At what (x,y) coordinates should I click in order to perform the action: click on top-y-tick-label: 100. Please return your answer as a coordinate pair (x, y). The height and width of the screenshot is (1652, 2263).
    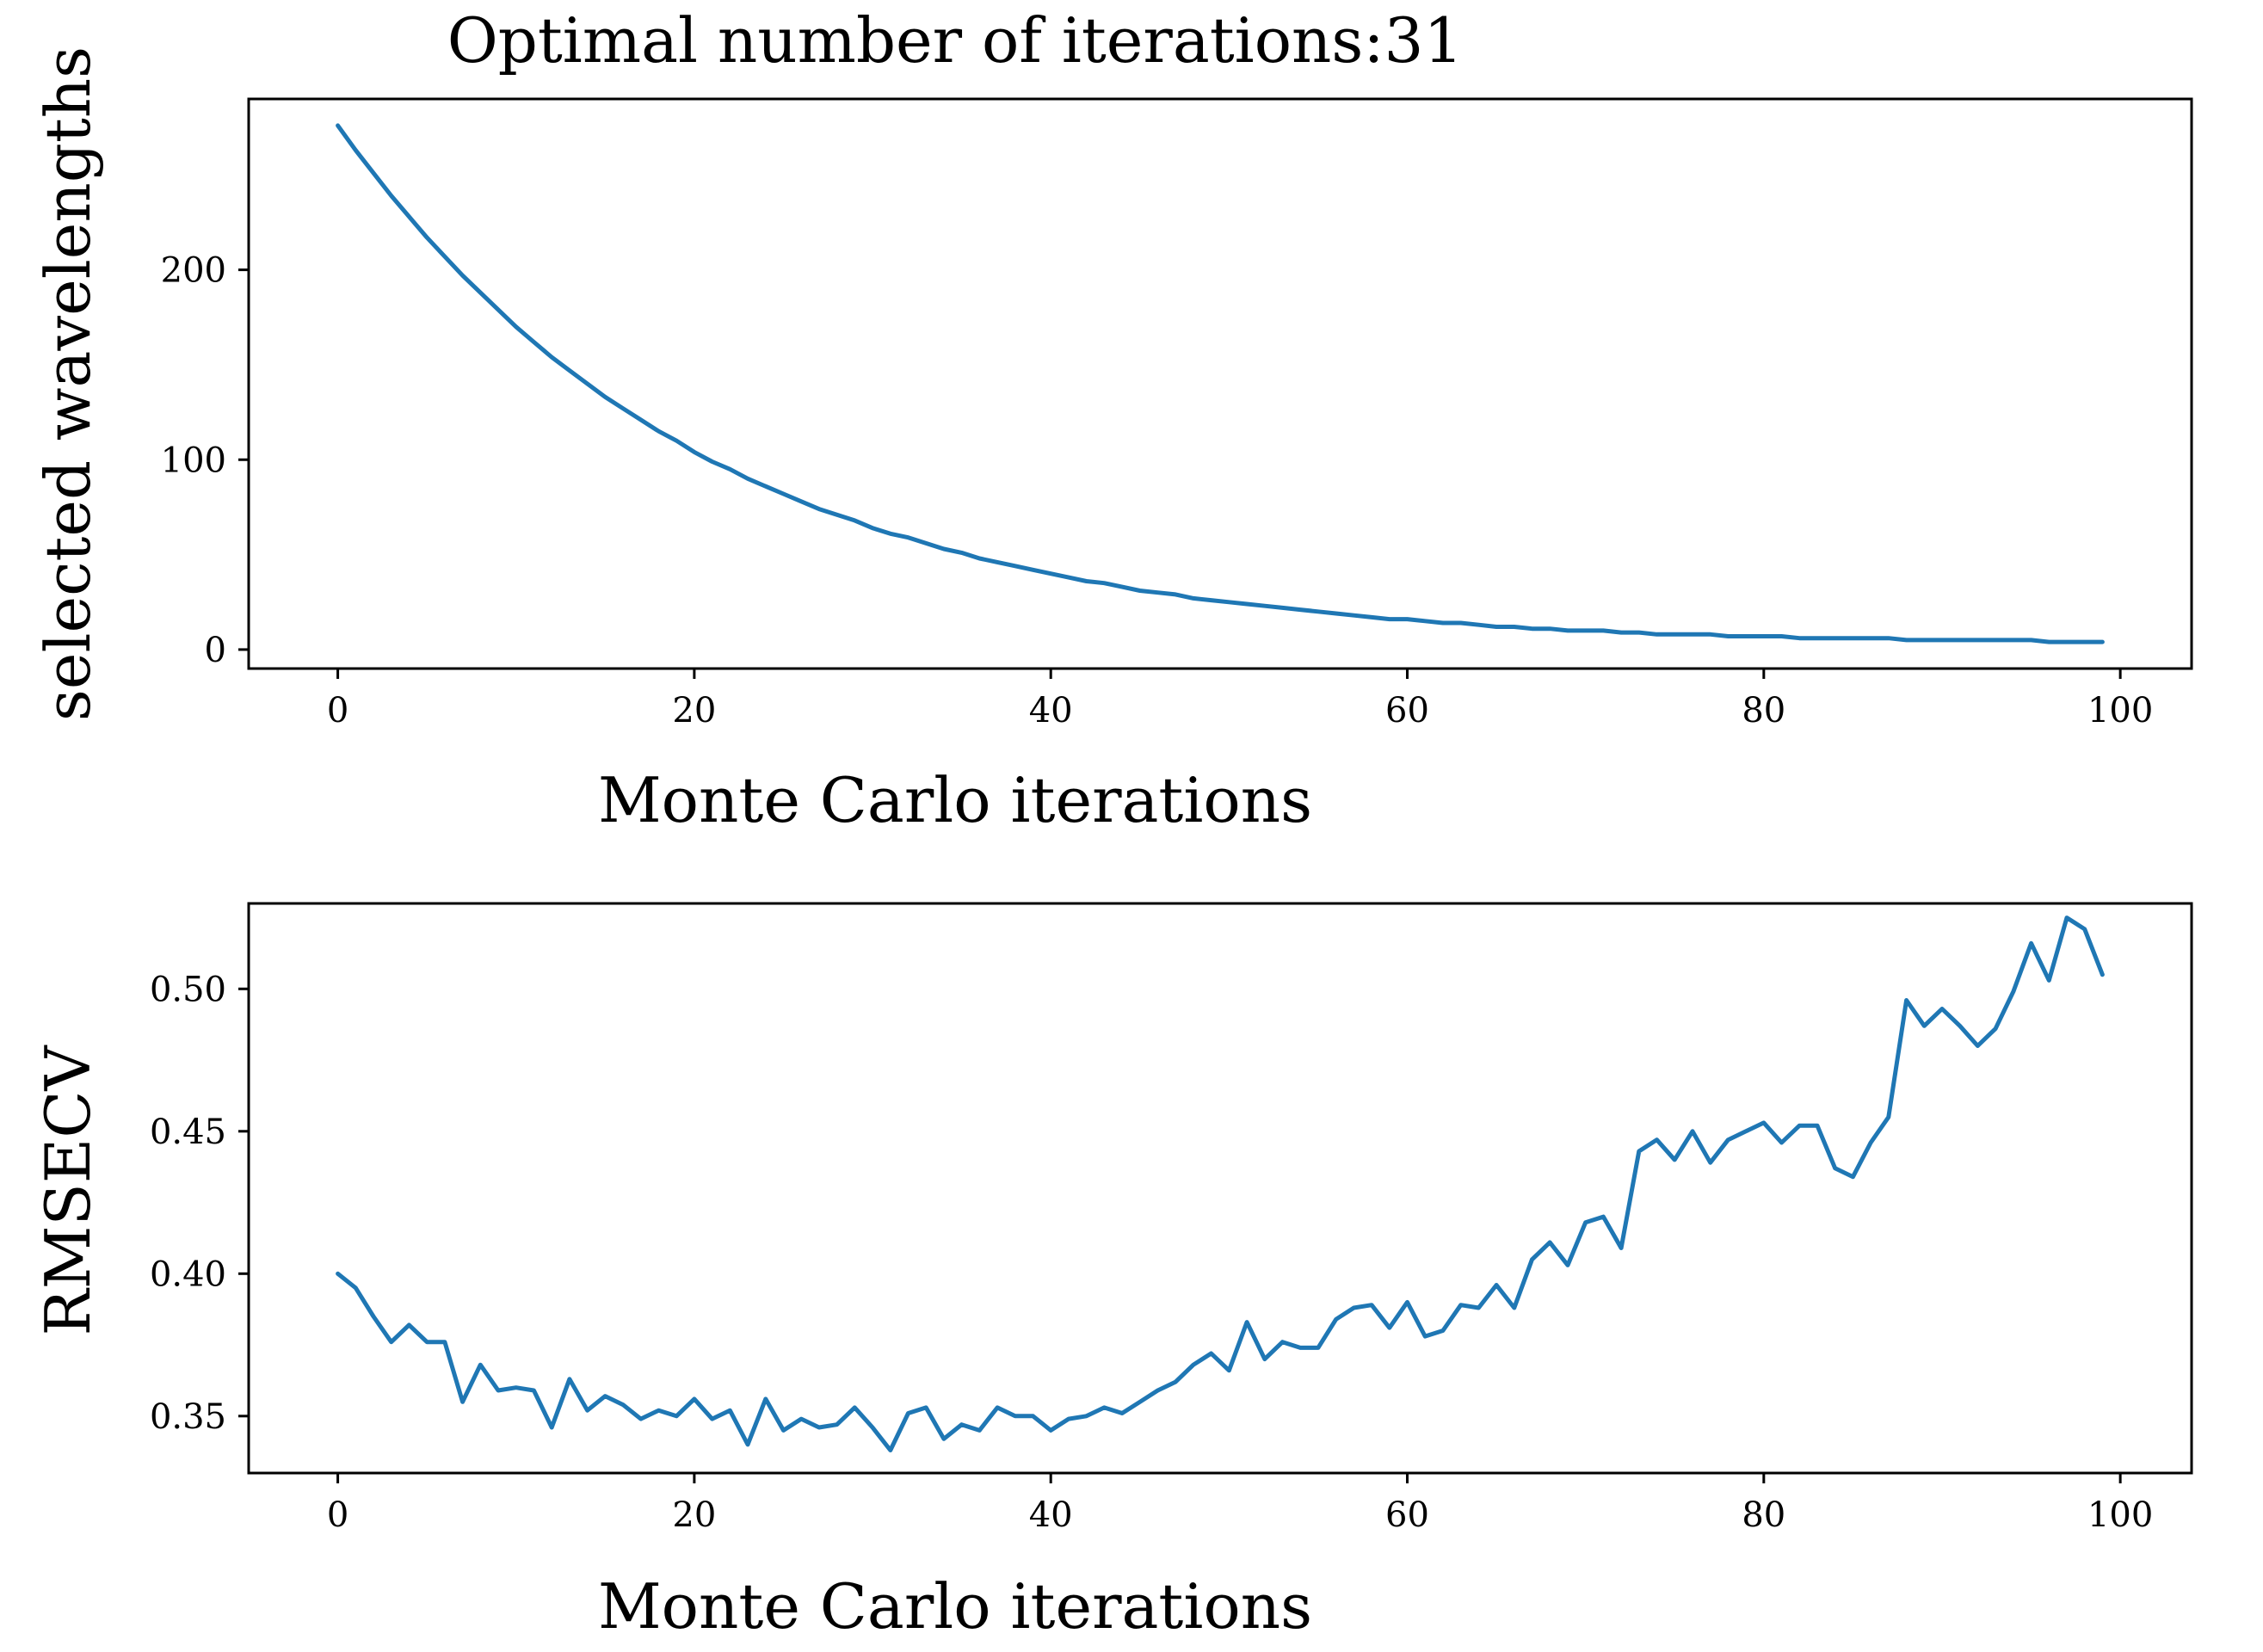
    Looking at the image, I should click on (193, 460).